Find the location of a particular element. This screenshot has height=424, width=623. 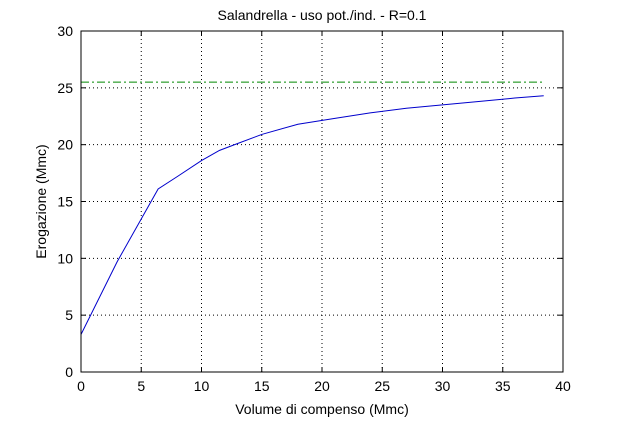

x-tick-label: 40 is located at coordinates (563, 386).